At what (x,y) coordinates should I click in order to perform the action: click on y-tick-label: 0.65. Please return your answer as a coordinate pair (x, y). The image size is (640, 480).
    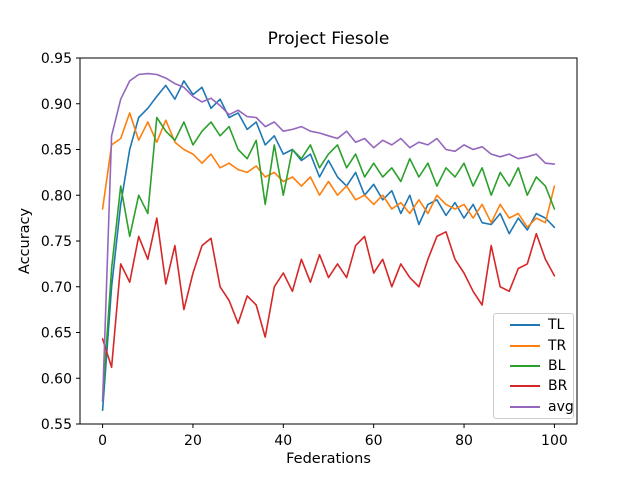
    Looking at the image, I should click on (56, 334).